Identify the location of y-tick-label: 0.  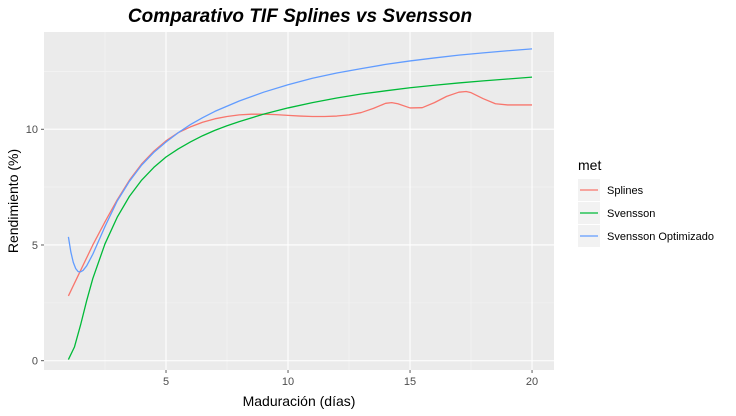
(35, 362).